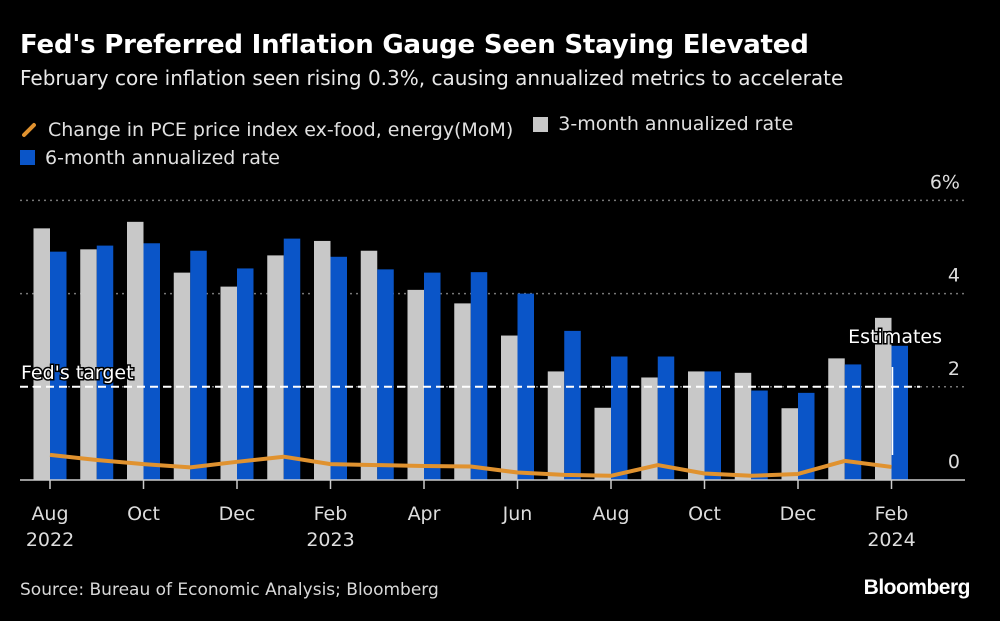  Describe the element at coordinates (162, 157) in the screenshot. I see `legend-label: 6-month annualized rate` at that location.